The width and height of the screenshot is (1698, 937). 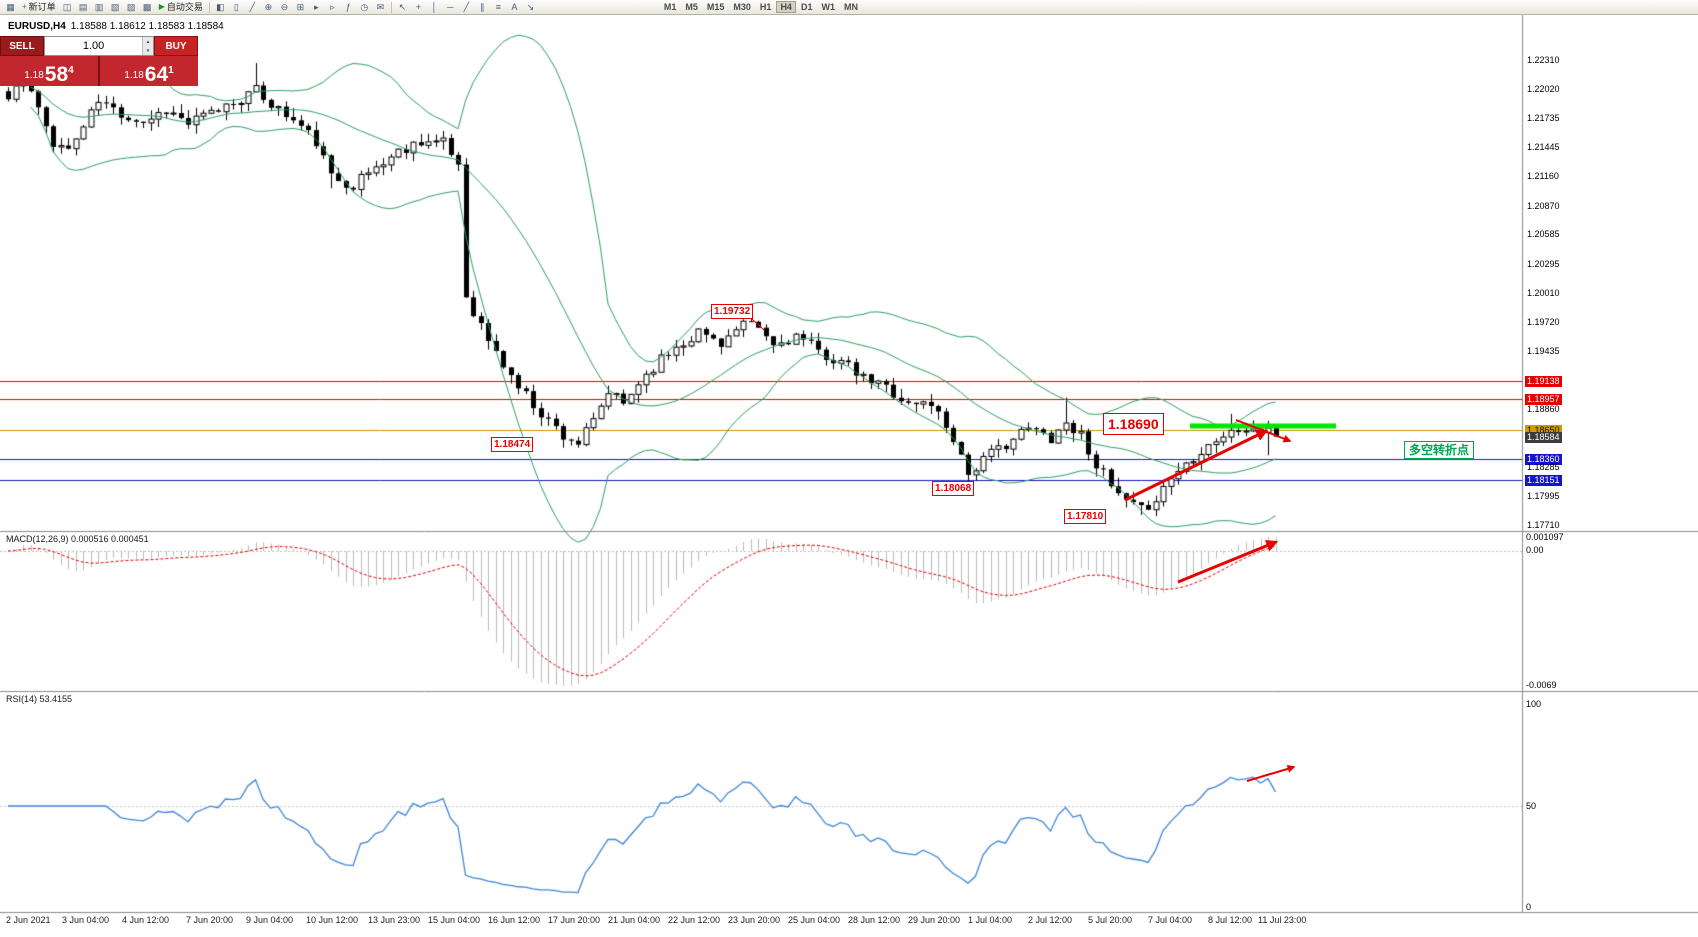 I want to click on new-order-icon: +, so click(x=24, y=6).